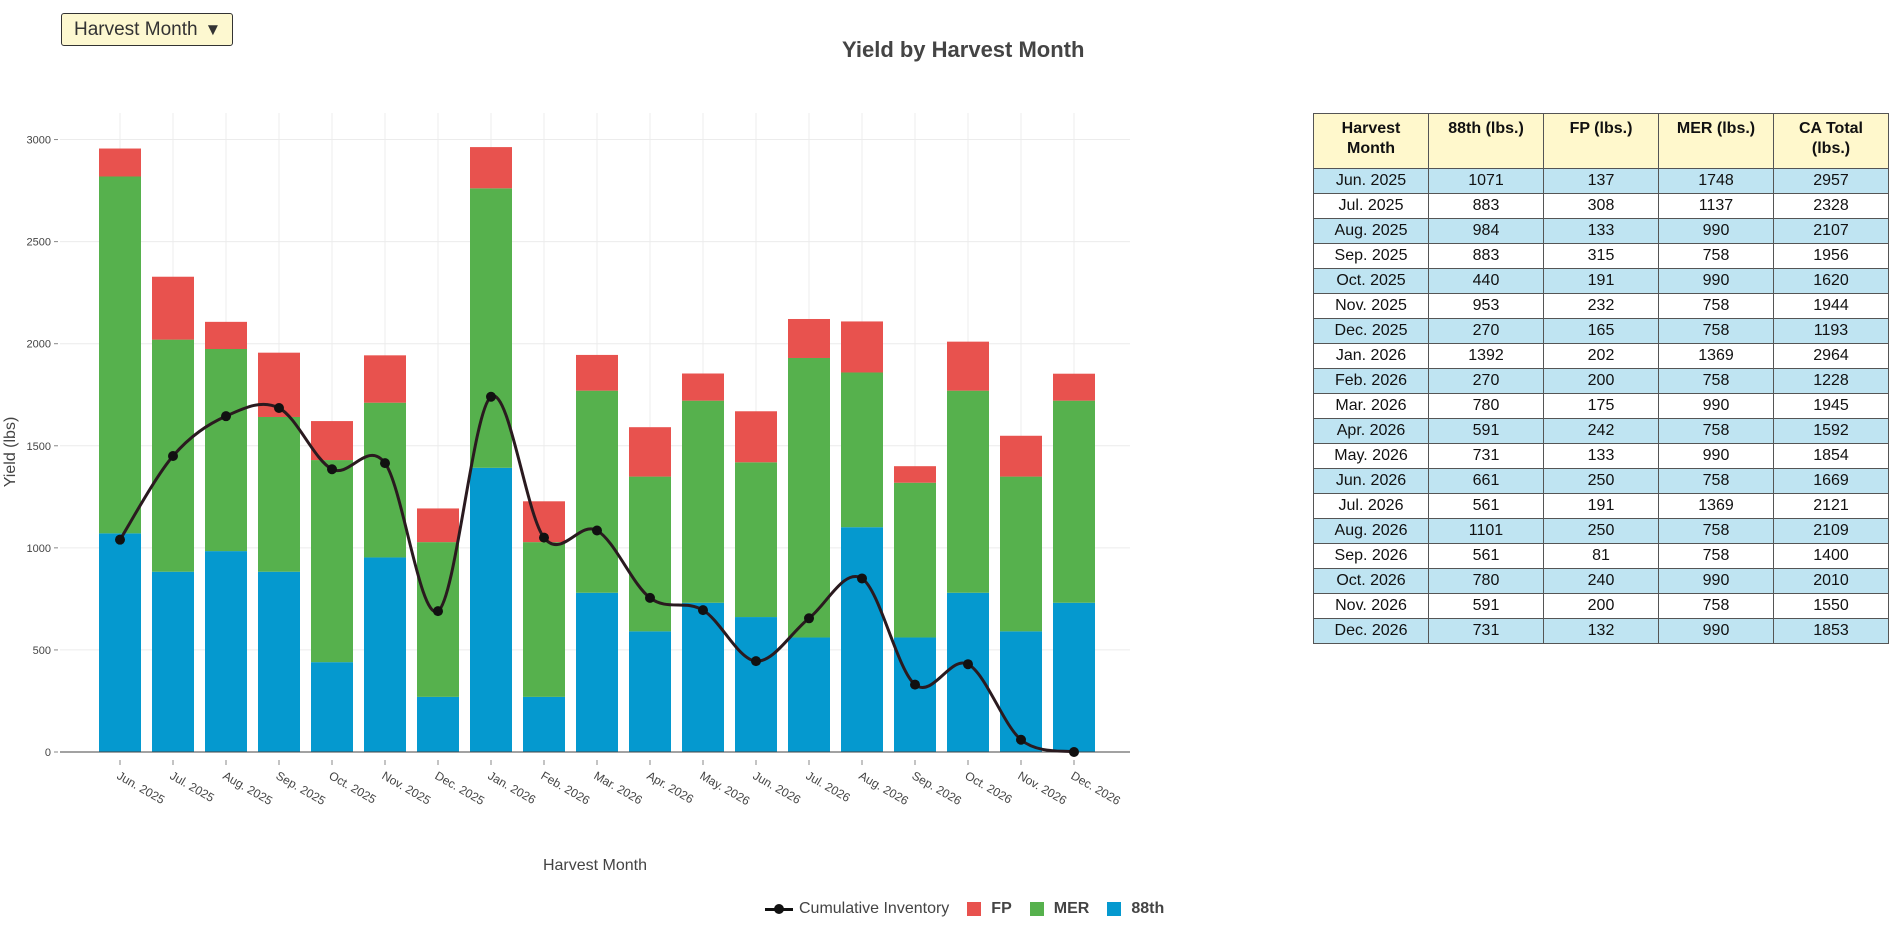 This screenshot has height=929, width=1904. I want to click on table-cell: Mar. 2026, so click(1371, 406).